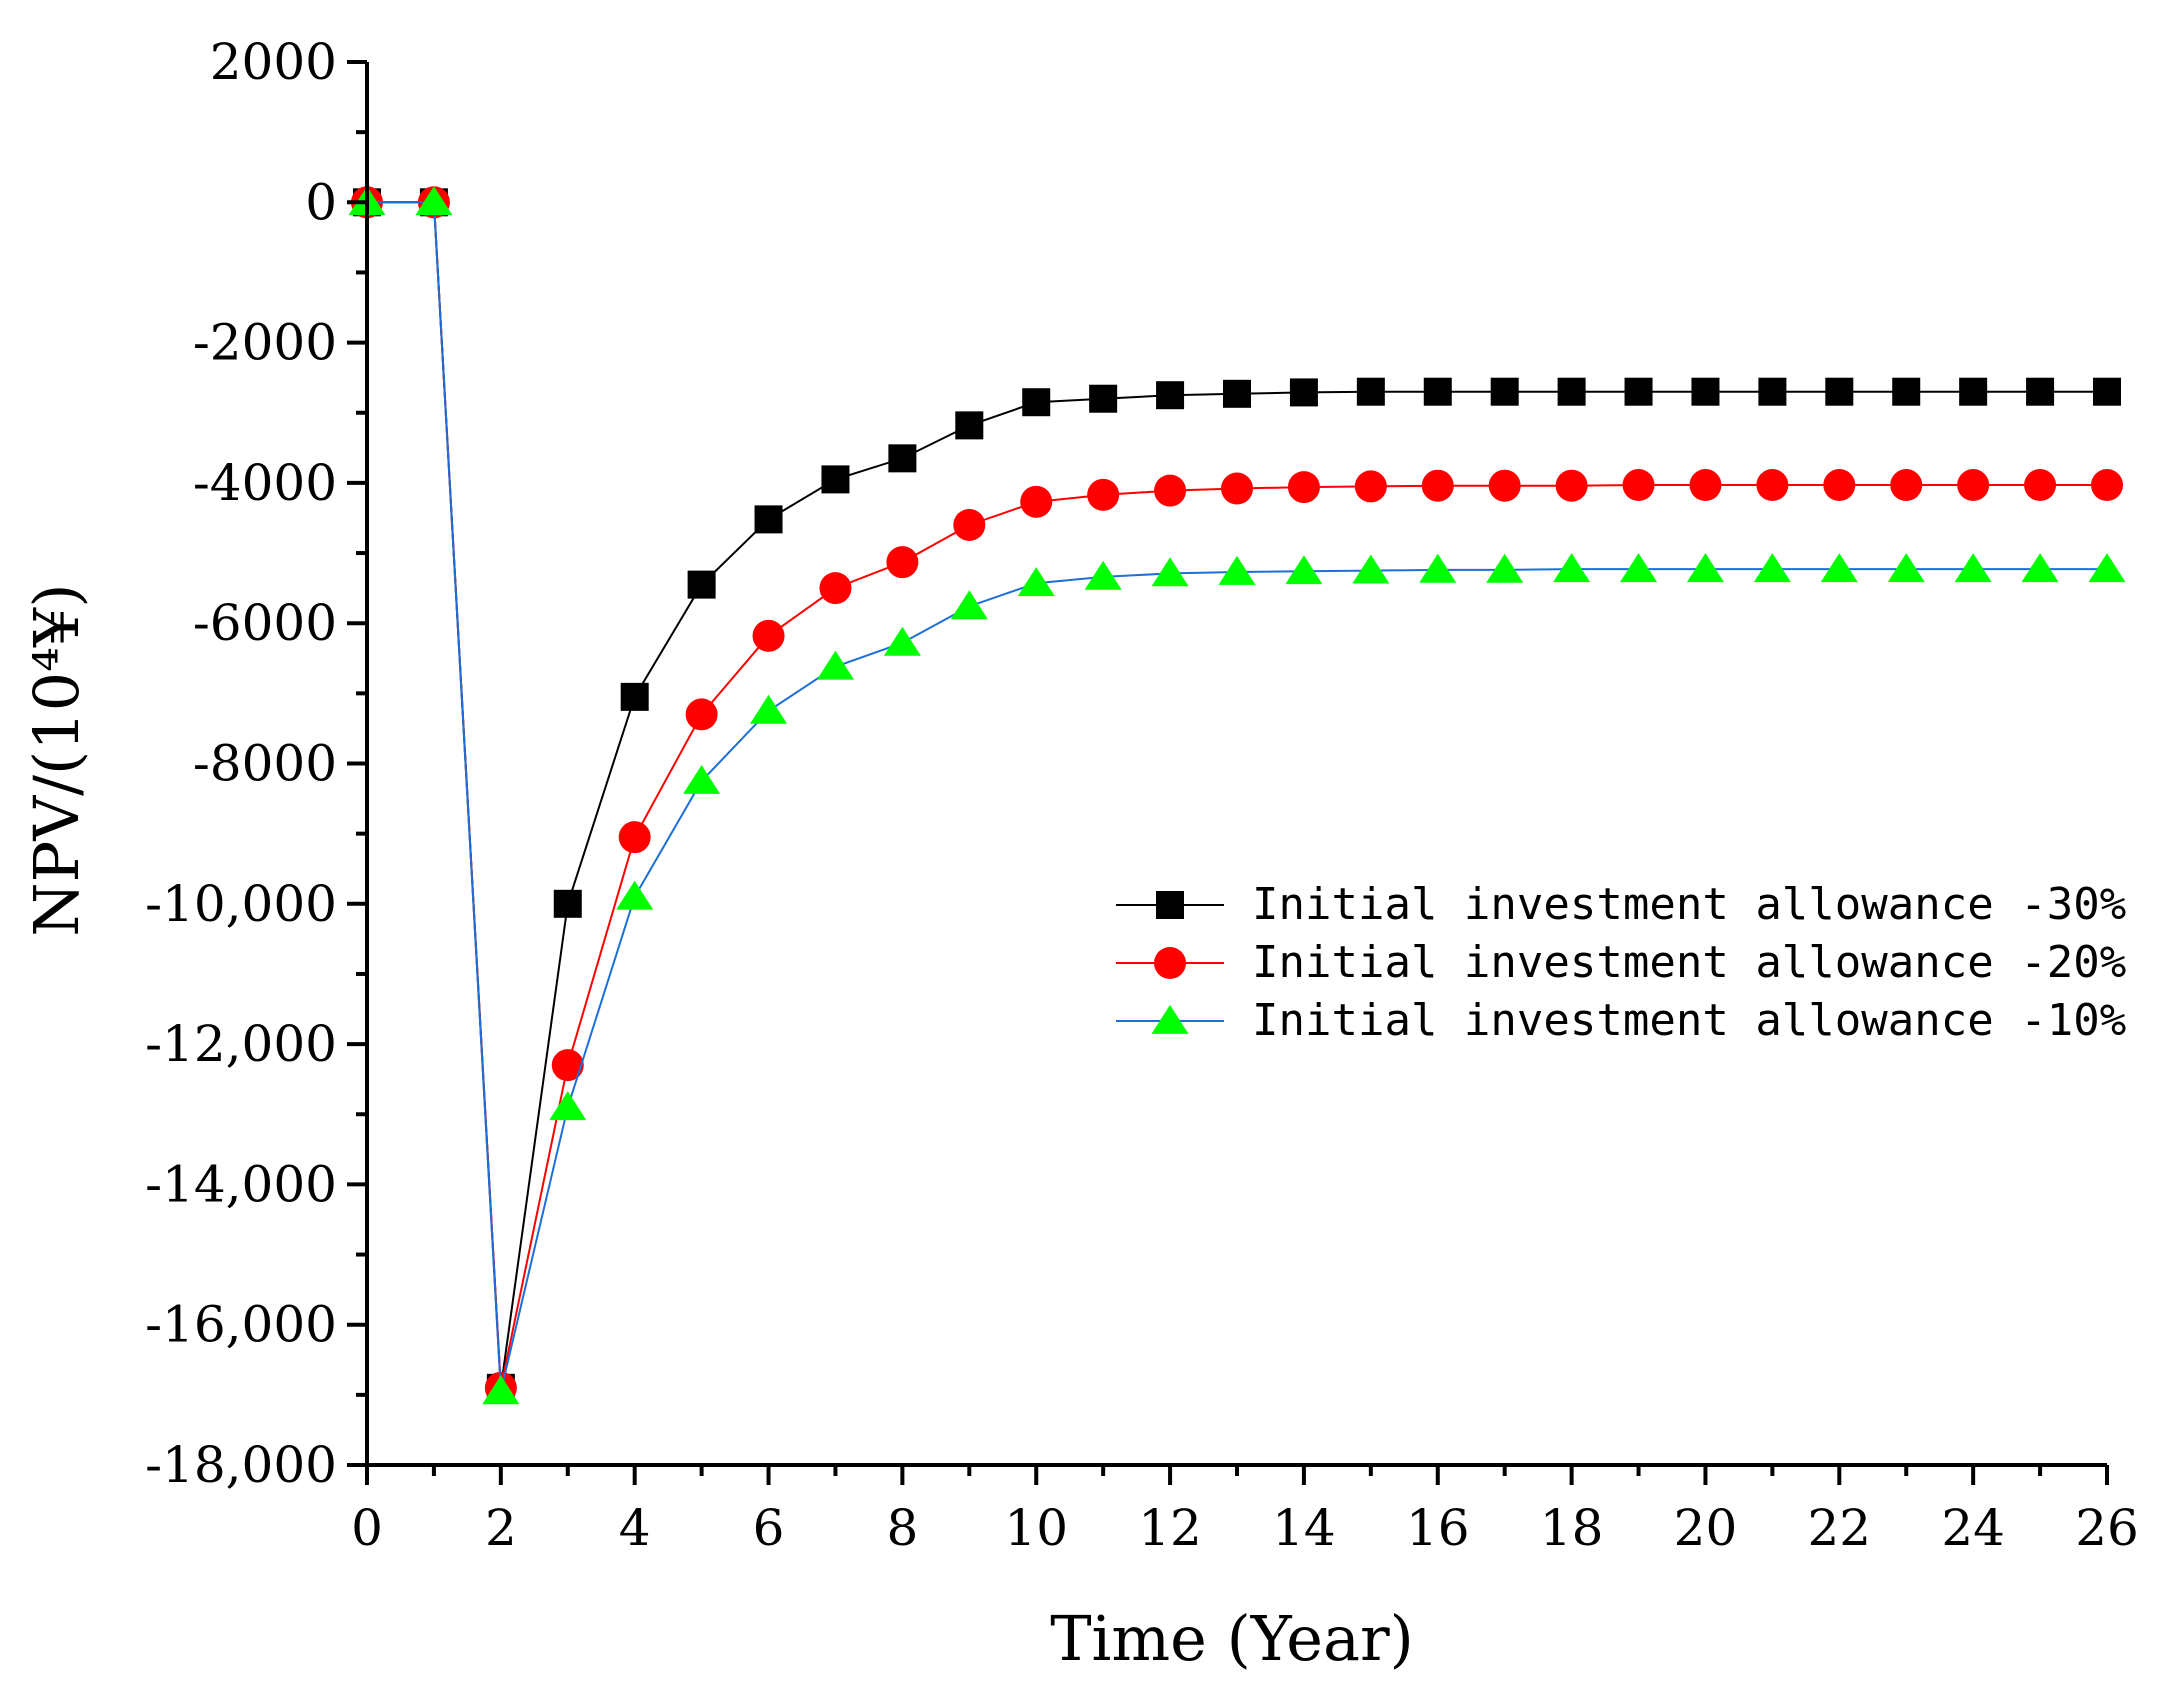 This screenshot has width=2160, height=1695. I want to click on x-tick-label: 6, so click(769, 1528).